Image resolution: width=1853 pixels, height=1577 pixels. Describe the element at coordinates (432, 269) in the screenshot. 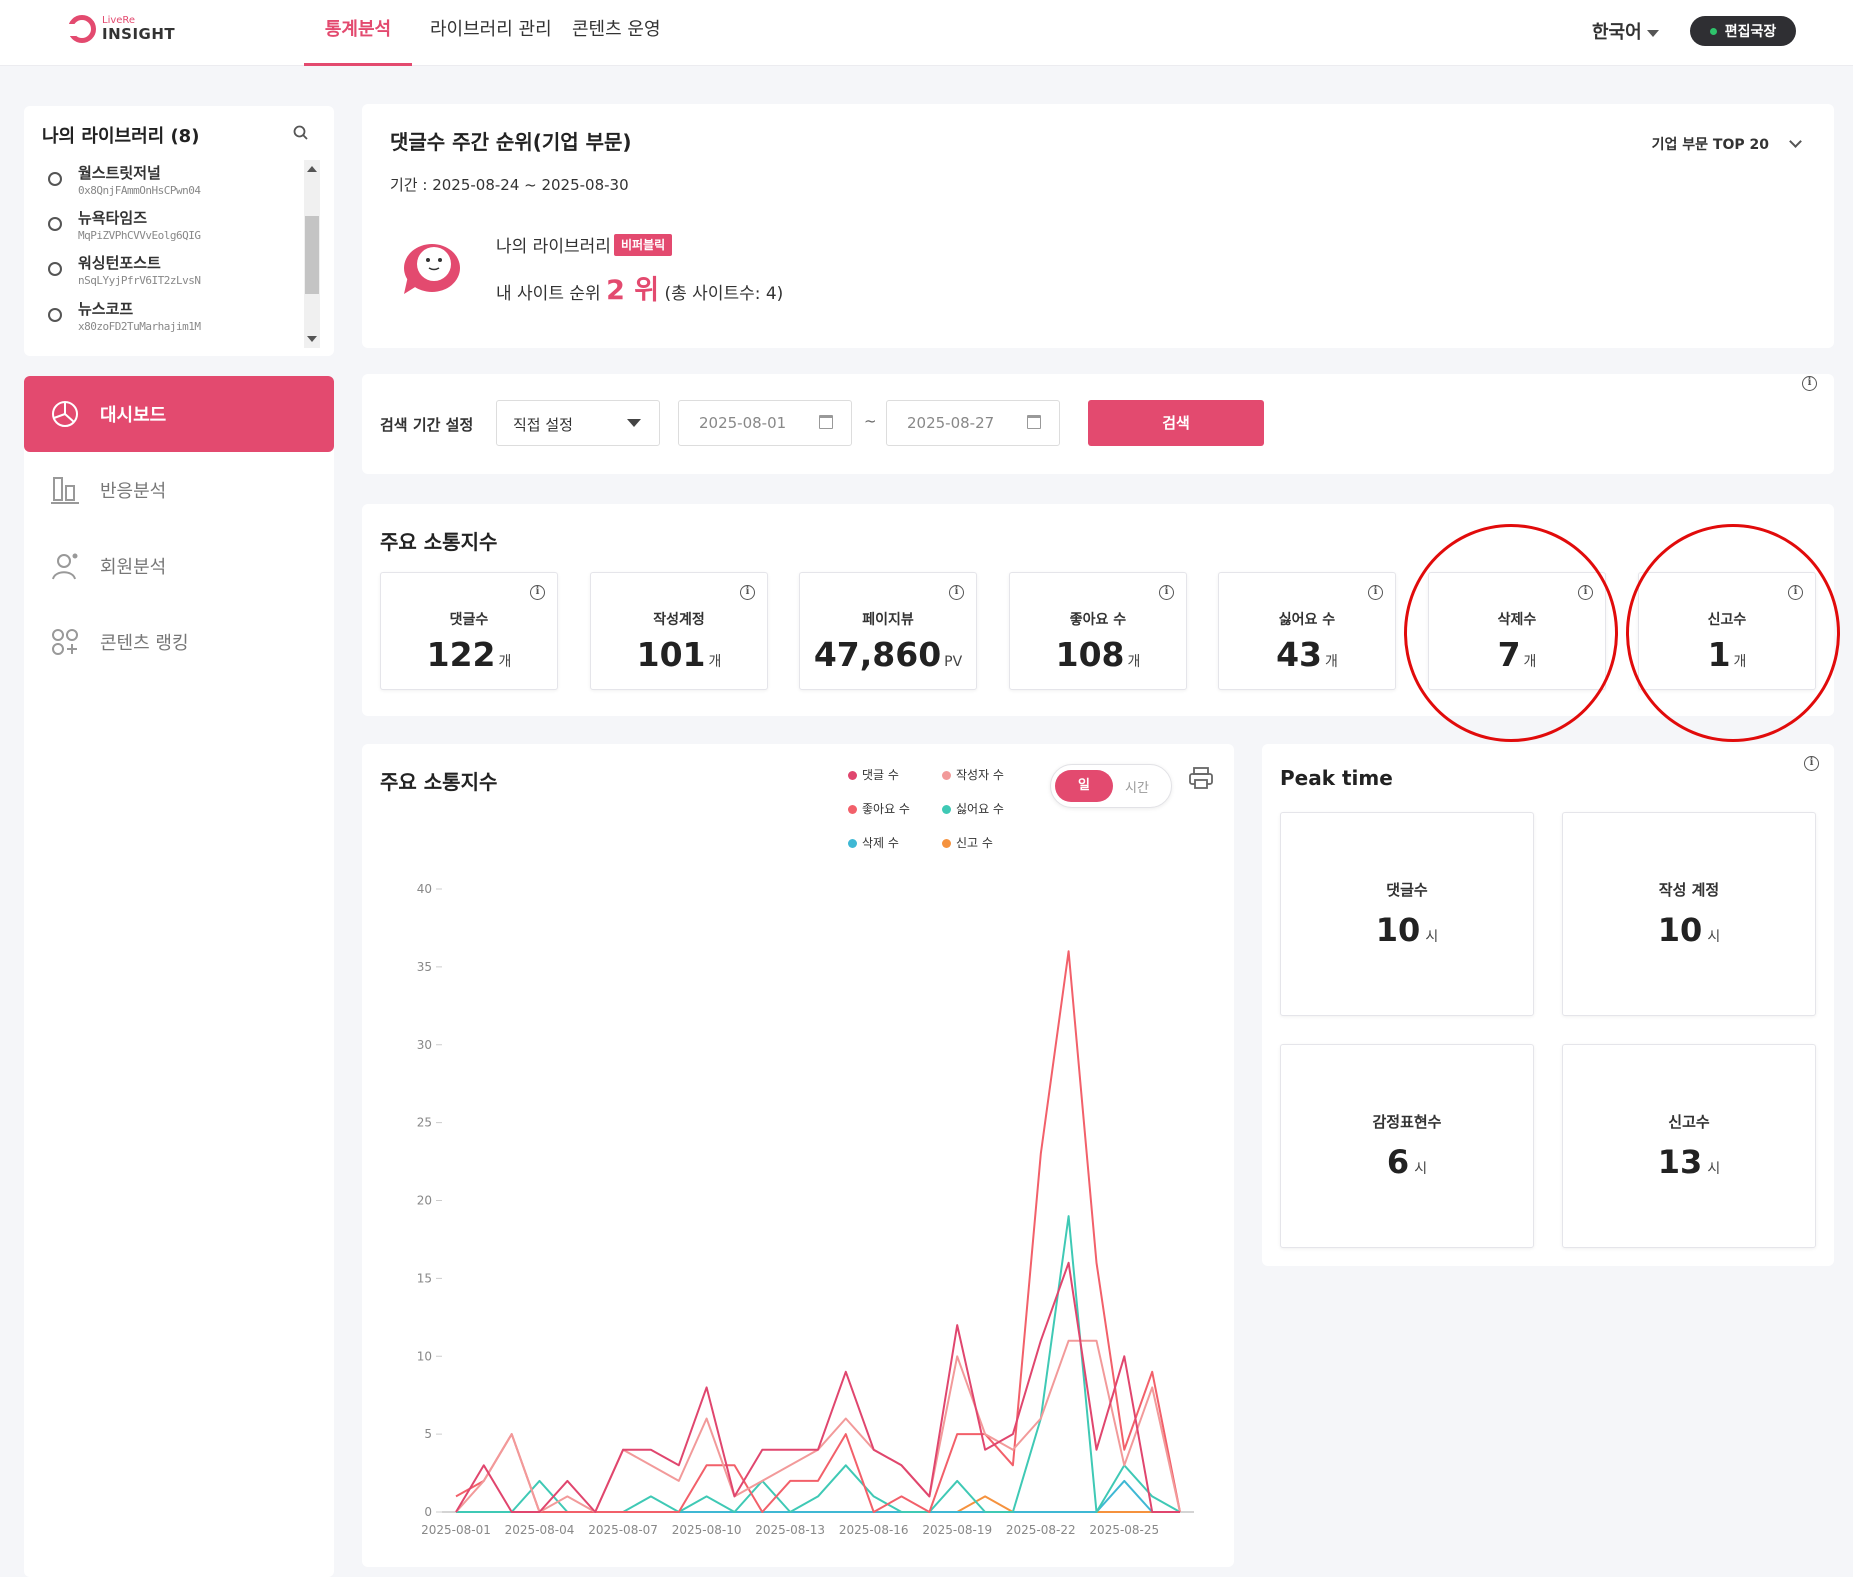

I see `mascot-icon` at that location.